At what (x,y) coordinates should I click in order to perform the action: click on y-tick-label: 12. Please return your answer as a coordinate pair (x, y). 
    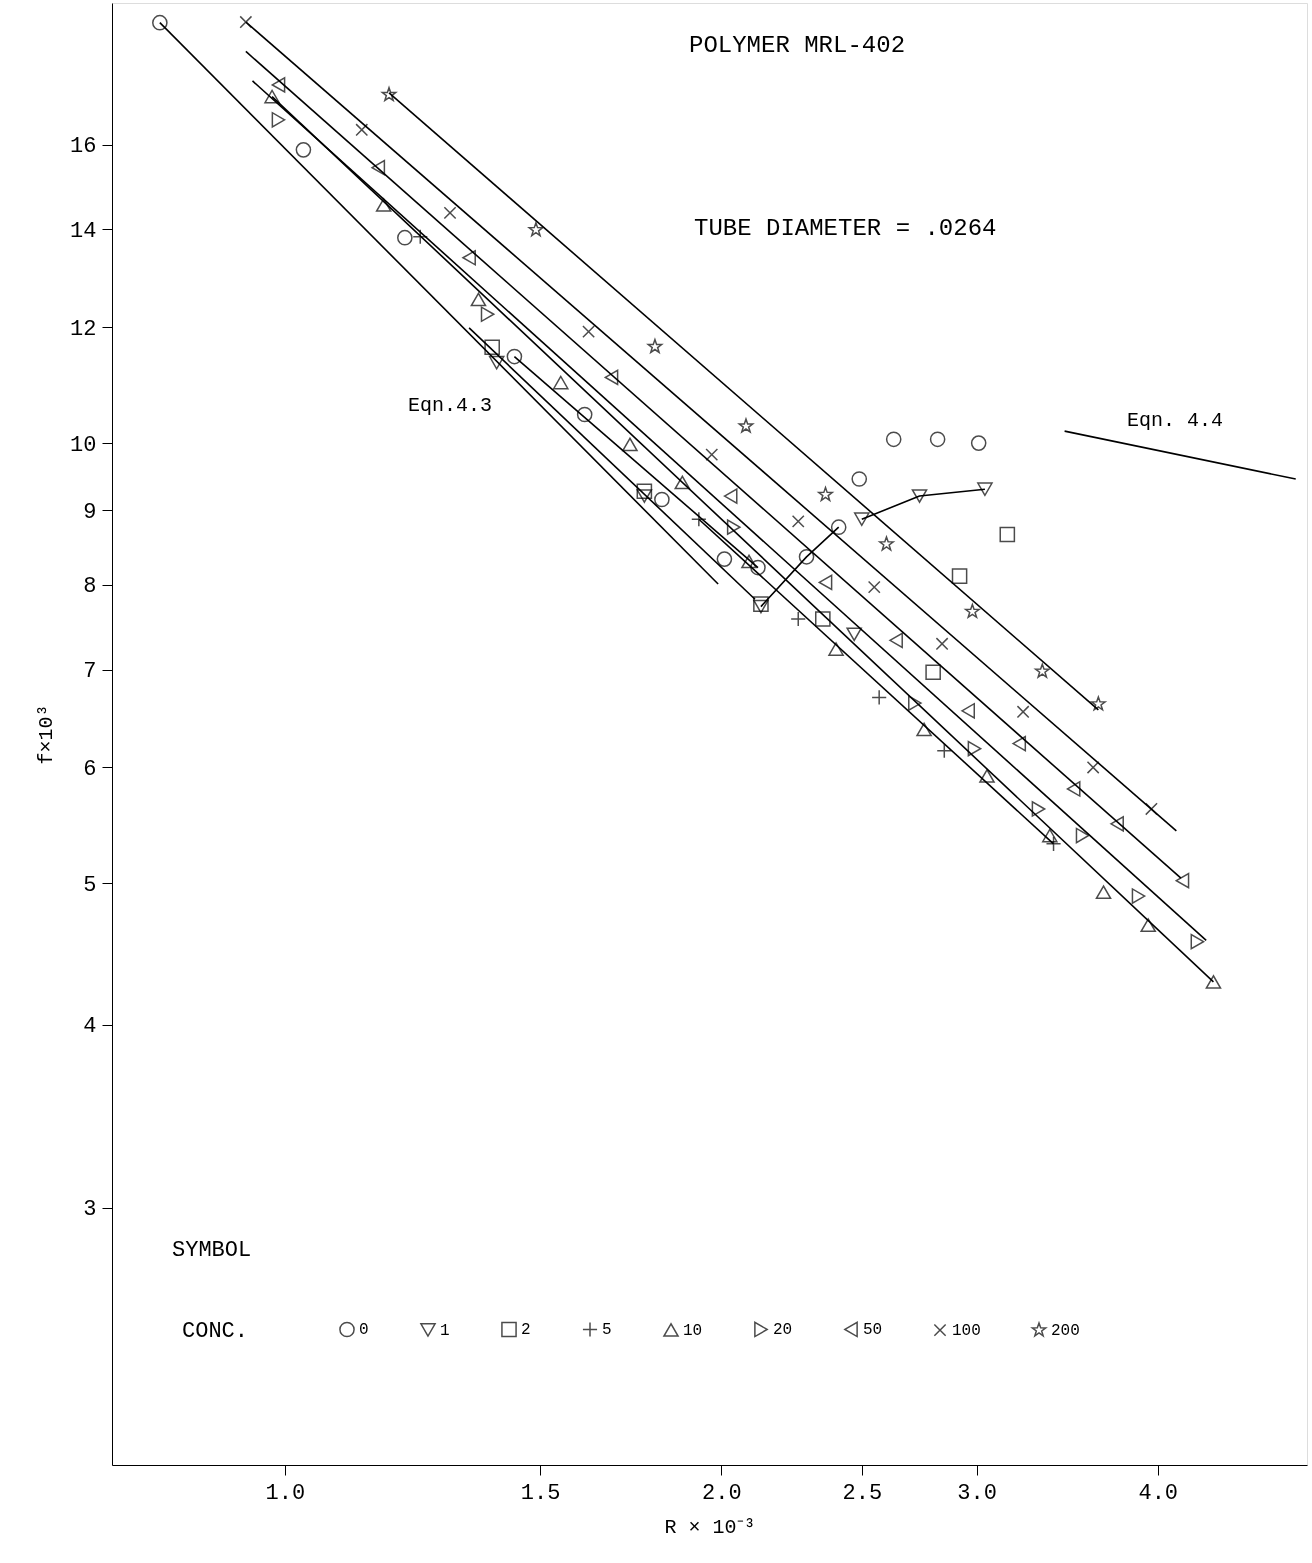
    Looking at the image, I should click on (83, 329).